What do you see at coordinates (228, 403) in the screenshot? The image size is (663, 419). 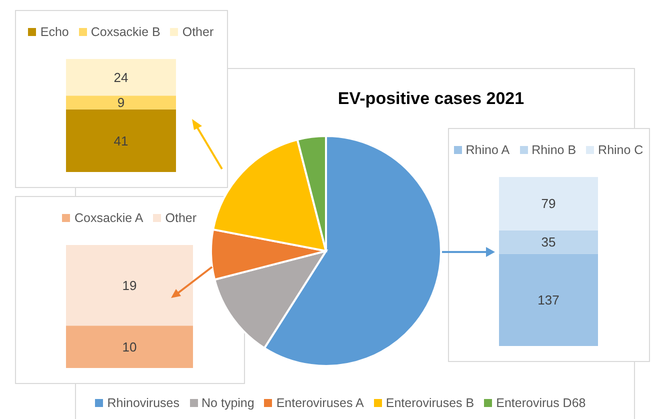 I see `legend-label: No typing` at bounding box center [228, 403].